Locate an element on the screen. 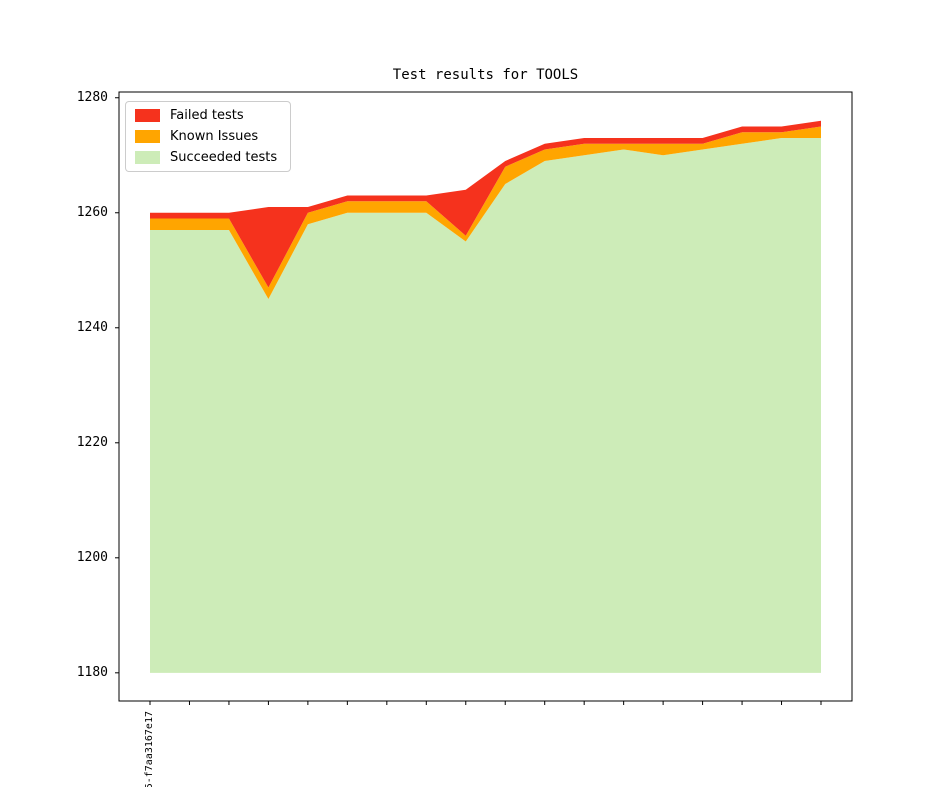  legend-label-succeeded-tests: Succeeded tests is located at coordinates (224, 157).